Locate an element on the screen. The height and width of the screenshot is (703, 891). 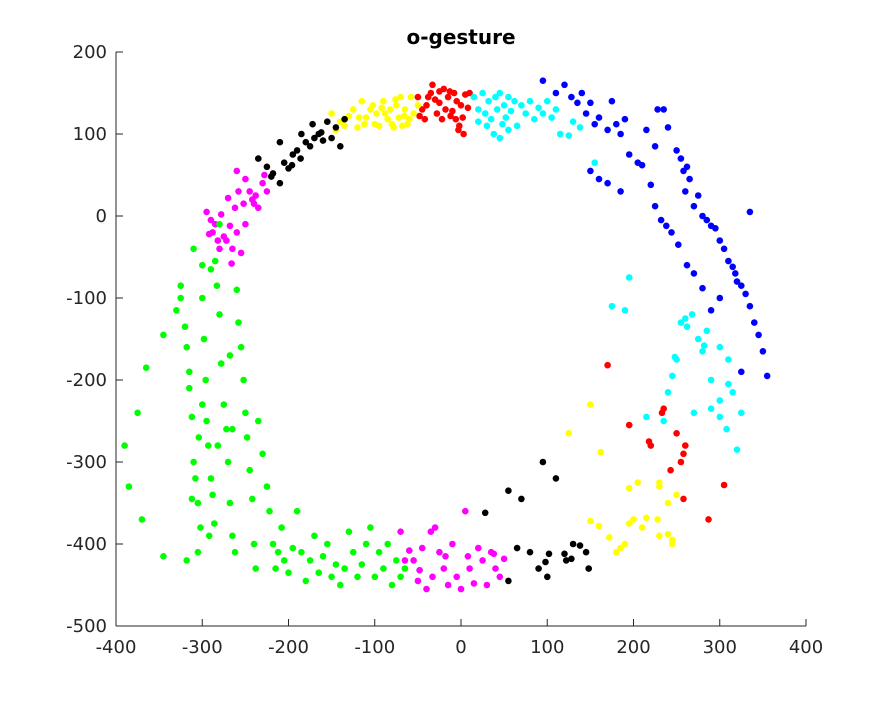
x-tick-label: -300 is located at coordinates (202, 647).